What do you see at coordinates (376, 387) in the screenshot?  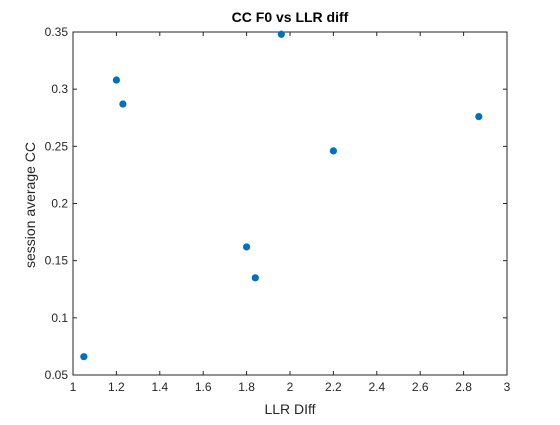 I see `x-tick-label: 2.4` at bounding box center [376, 387].